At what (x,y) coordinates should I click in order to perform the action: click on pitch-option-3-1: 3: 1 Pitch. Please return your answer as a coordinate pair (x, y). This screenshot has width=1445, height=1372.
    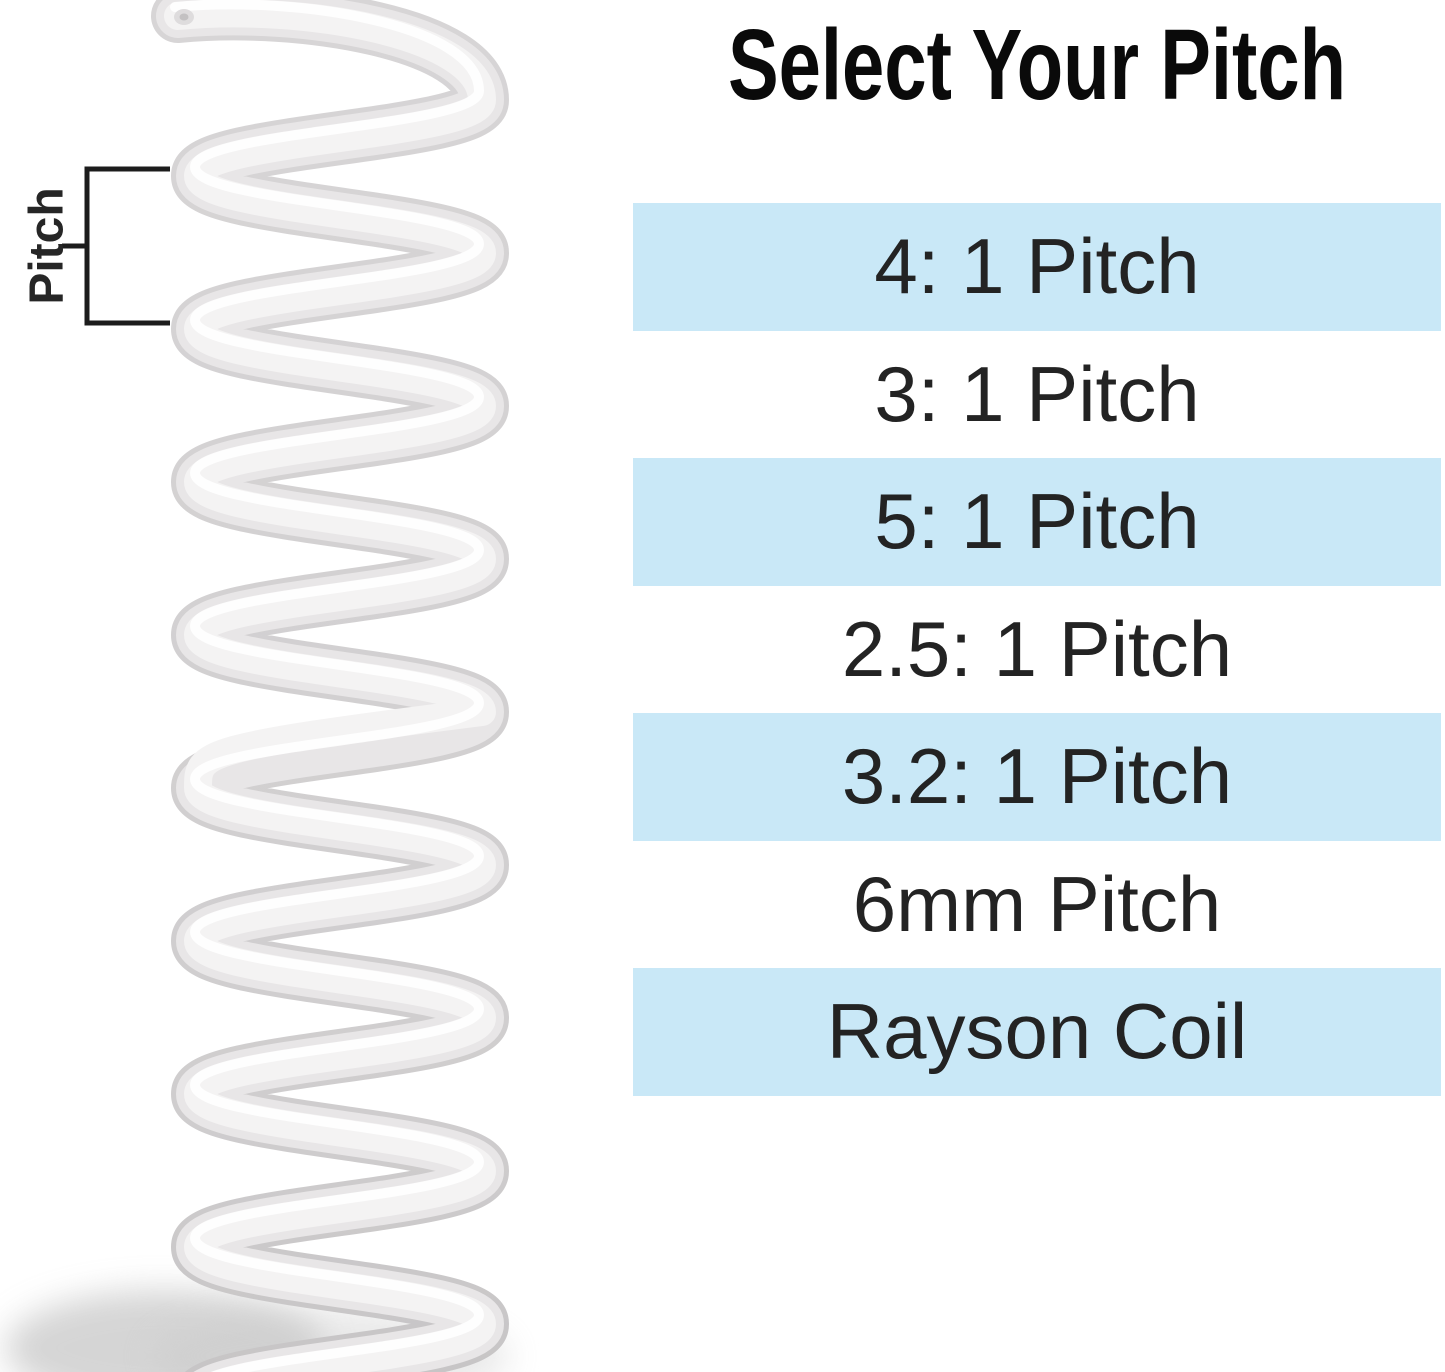
    Looking at the image, I should click on (1037, 394).